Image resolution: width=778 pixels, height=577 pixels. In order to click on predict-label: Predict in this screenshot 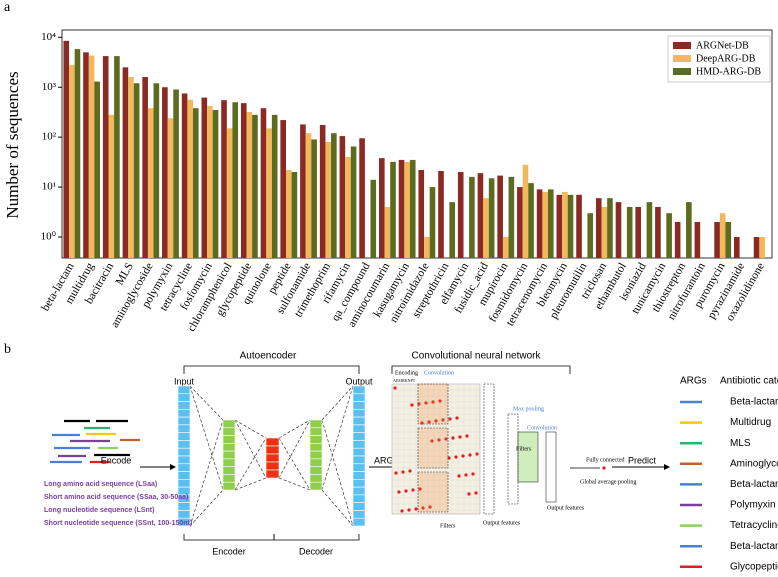, I will do `click(642, 460)`.